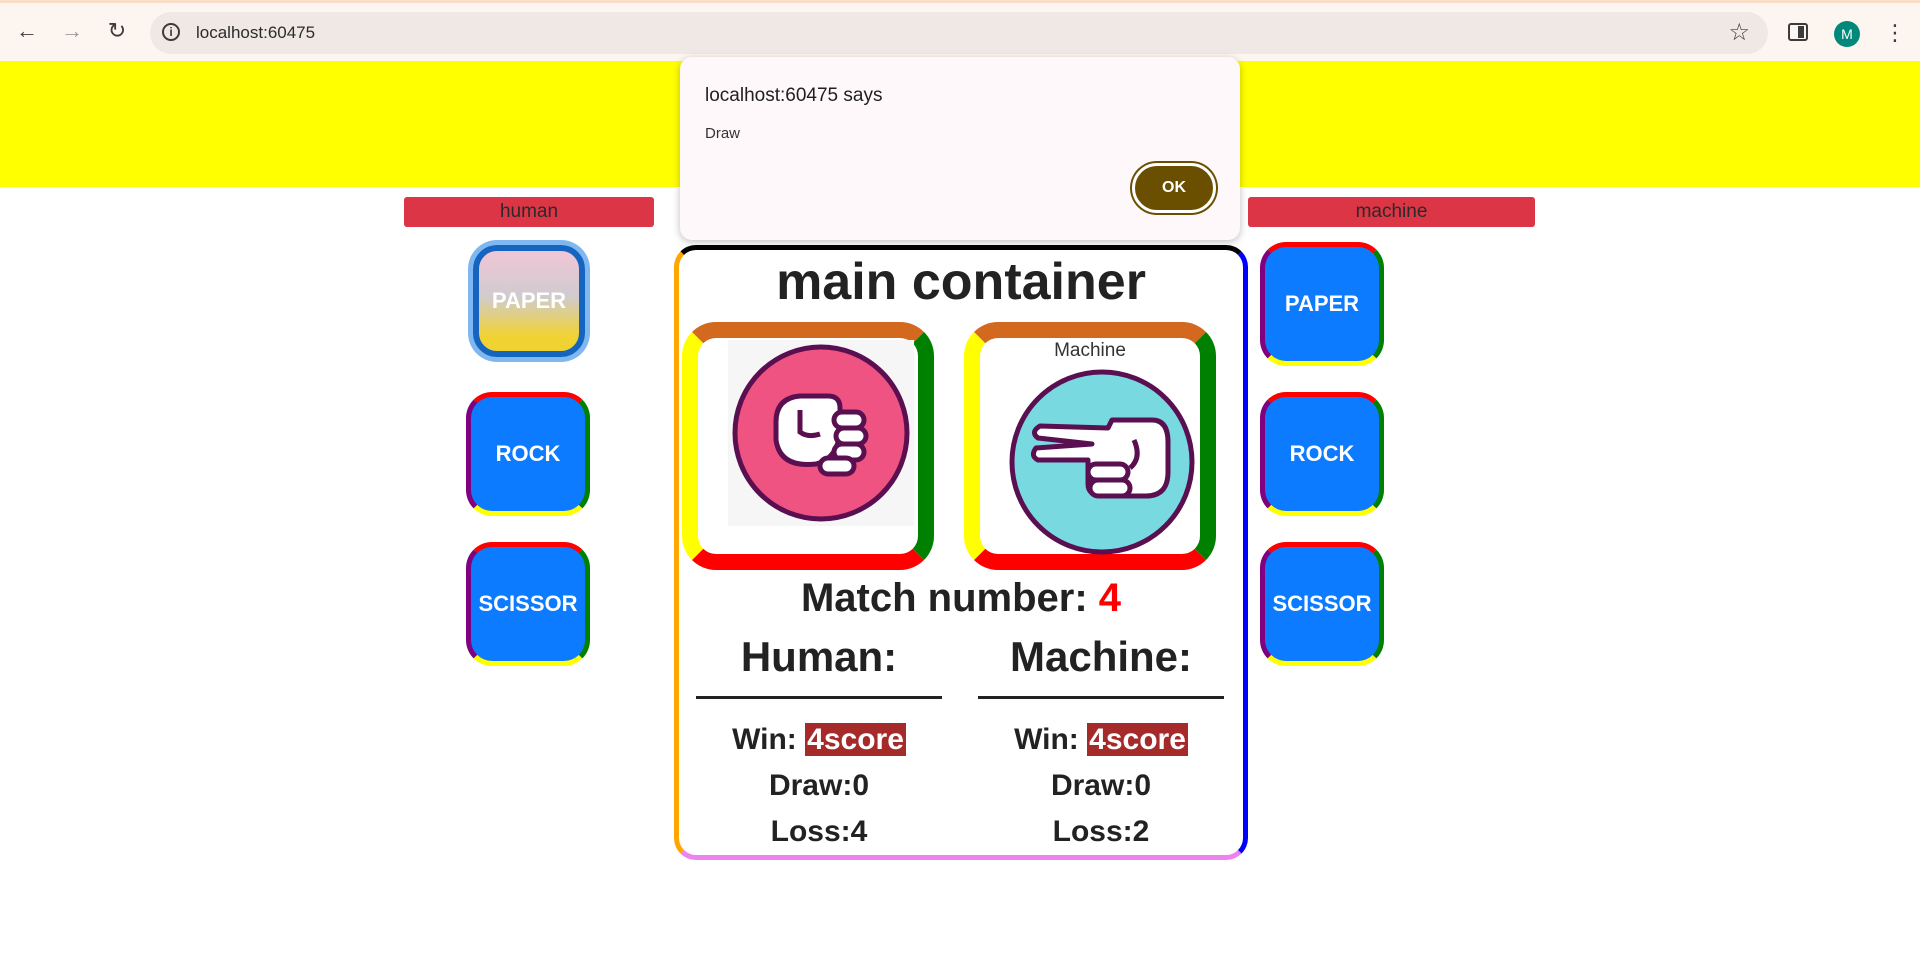  Describe the element at coordinates (723, 133) in the screenshot. I see `dialog-message: Draw` at that location.